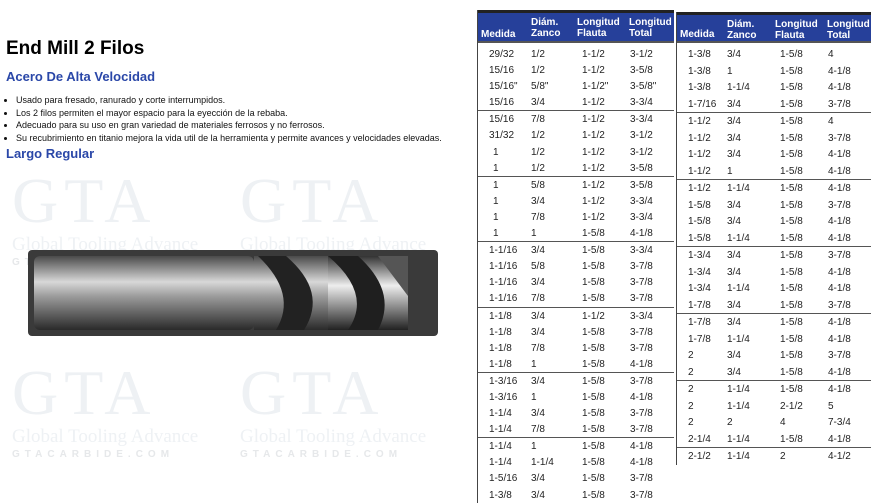 The height and width of the screenshot is (503, 885). What do you see at coordinates (576, 86) in the screenshot?
I see `table-row: 15/16" 5/8" 1-1/2" 3-5/8"` at bounding box center [576, 86].